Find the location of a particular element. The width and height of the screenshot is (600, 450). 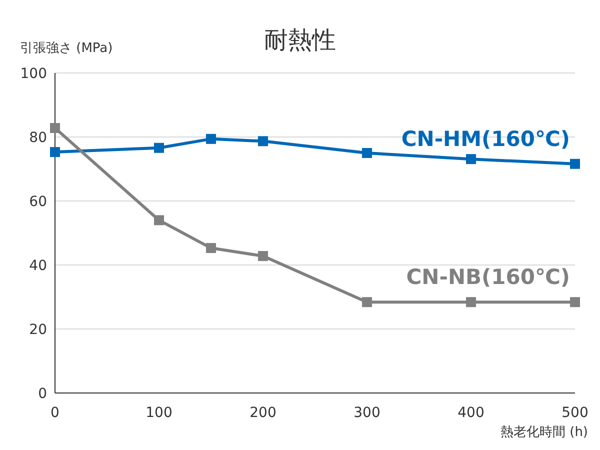

y-tick-label: 40 is located at coordinates (38, 266).